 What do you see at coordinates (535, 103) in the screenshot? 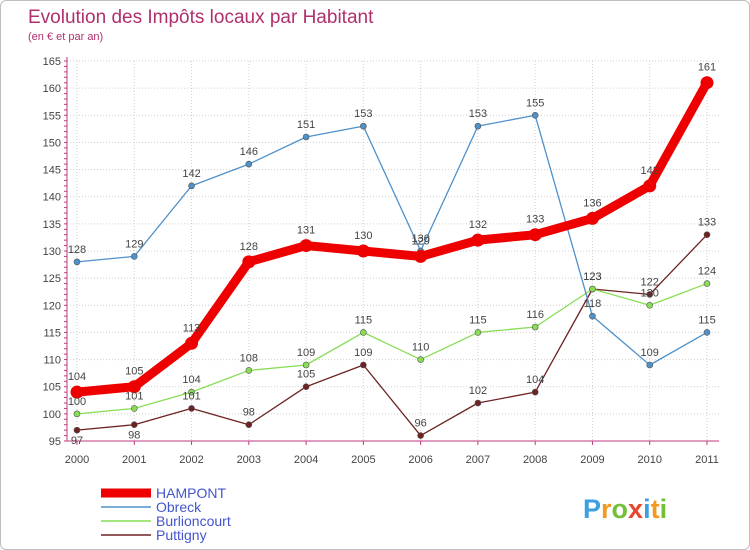
I see `data-label-obreck: 155` at bounding box center [535, 103].